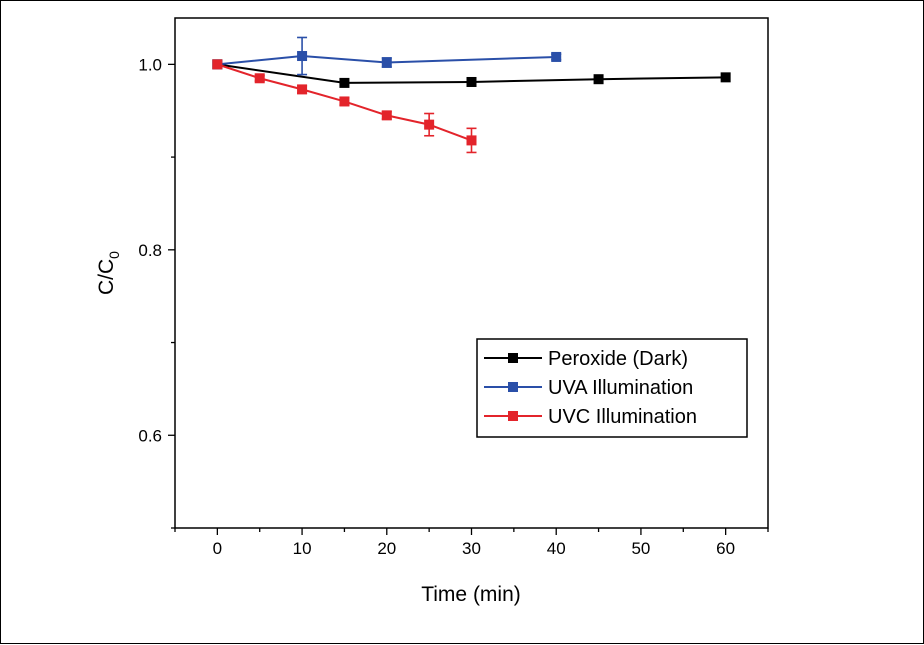 The image size is (924, 645). What do you see at coordinates (150, 64) in the screenshot?
I see `y-tick-label: 1.0` at bounding box center [150, 64].